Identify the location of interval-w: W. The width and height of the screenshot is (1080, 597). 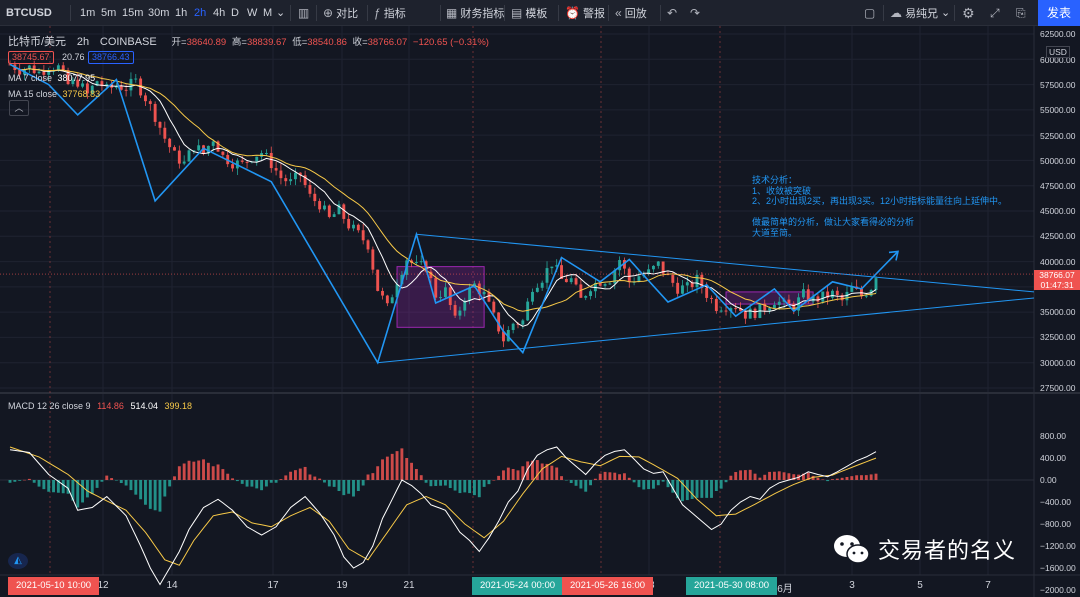
(252, 13).